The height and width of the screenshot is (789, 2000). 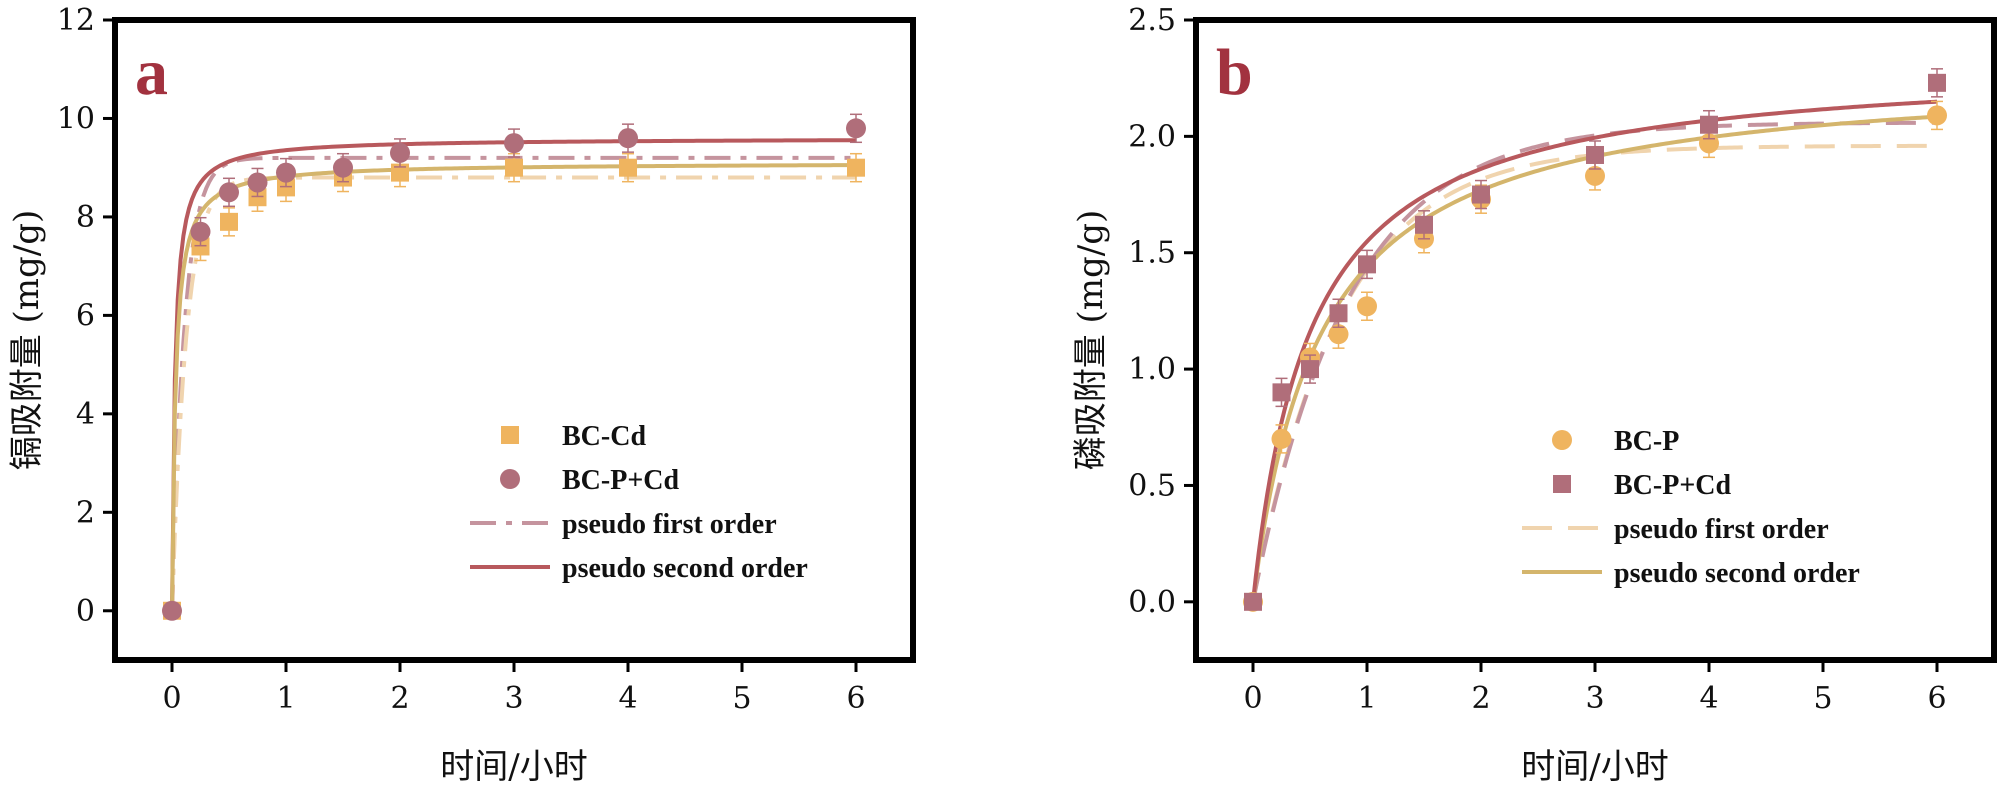 What do you see at coordinates (76, 20) in the screenshot?
I see `y-tick-label: 12` at bounding box center [76, 20].